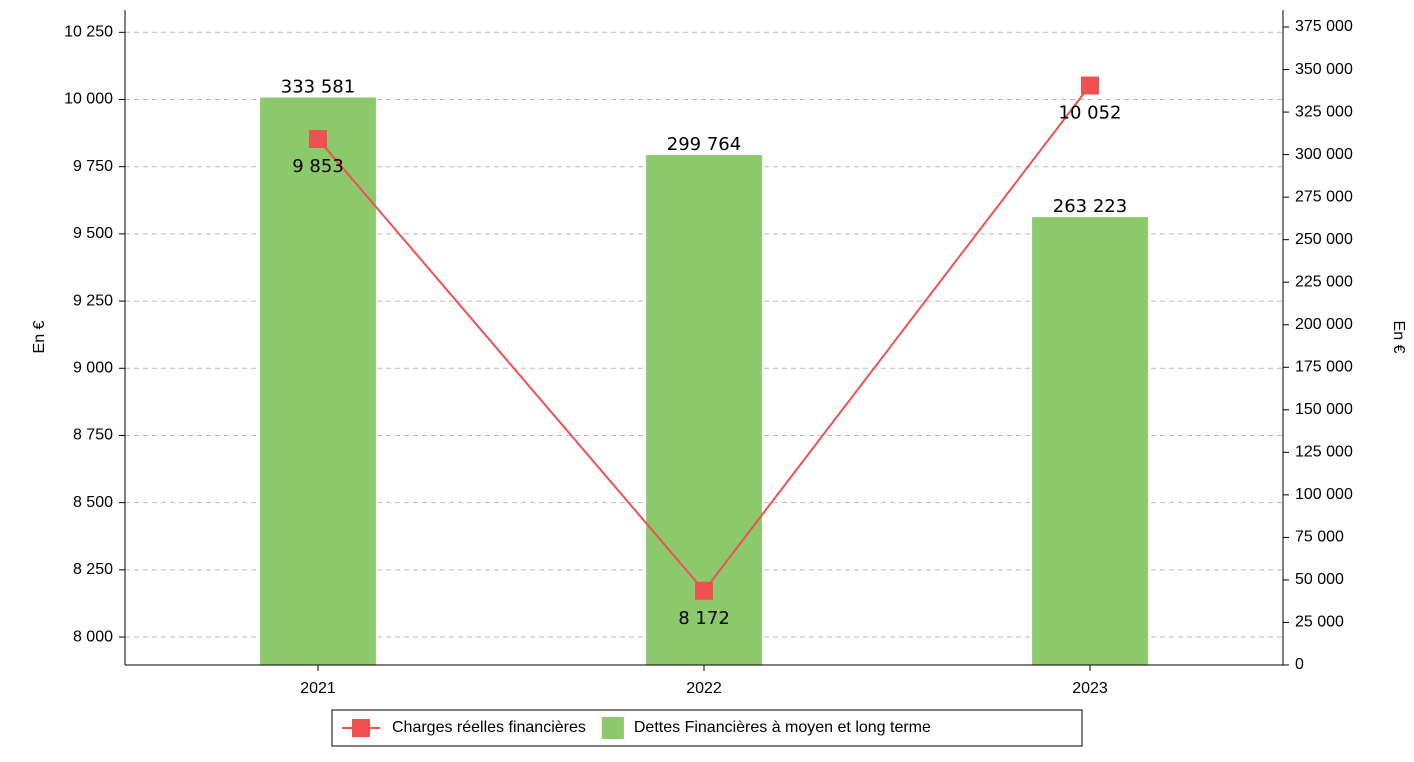  I want to click on data-label: 9 853, so click(318, 166).